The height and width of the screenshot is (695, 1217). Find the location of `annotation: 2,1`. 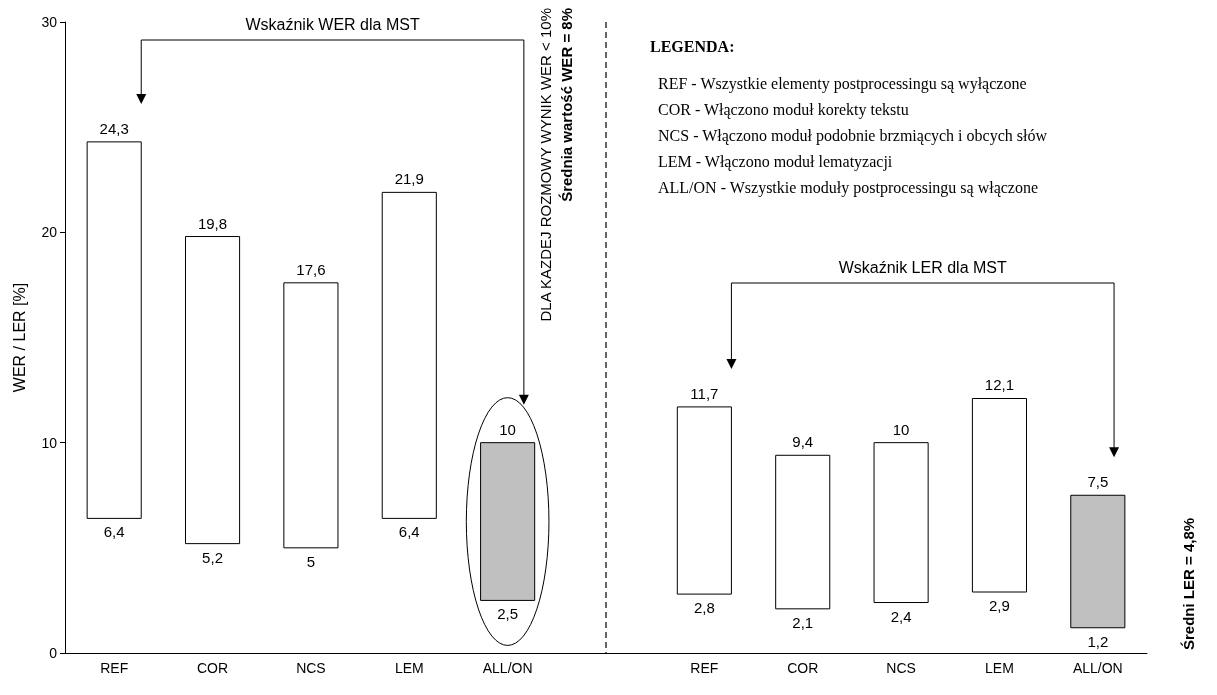

annotation: 2,1 is located at coordinates (803, 622).